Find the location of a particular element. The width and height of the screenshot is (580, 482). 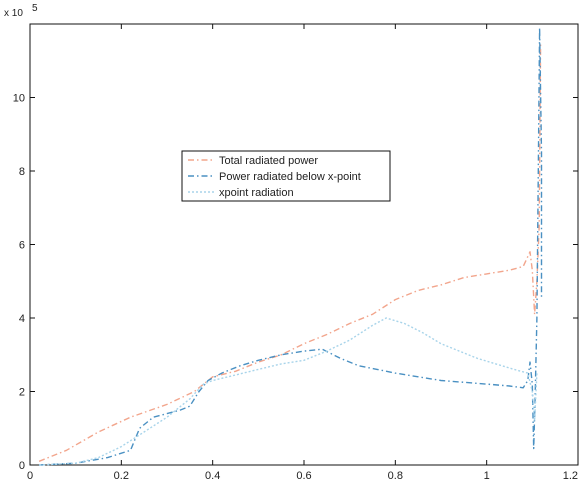

y-tick-label-4: 8 is located at coordinates (22, 172).